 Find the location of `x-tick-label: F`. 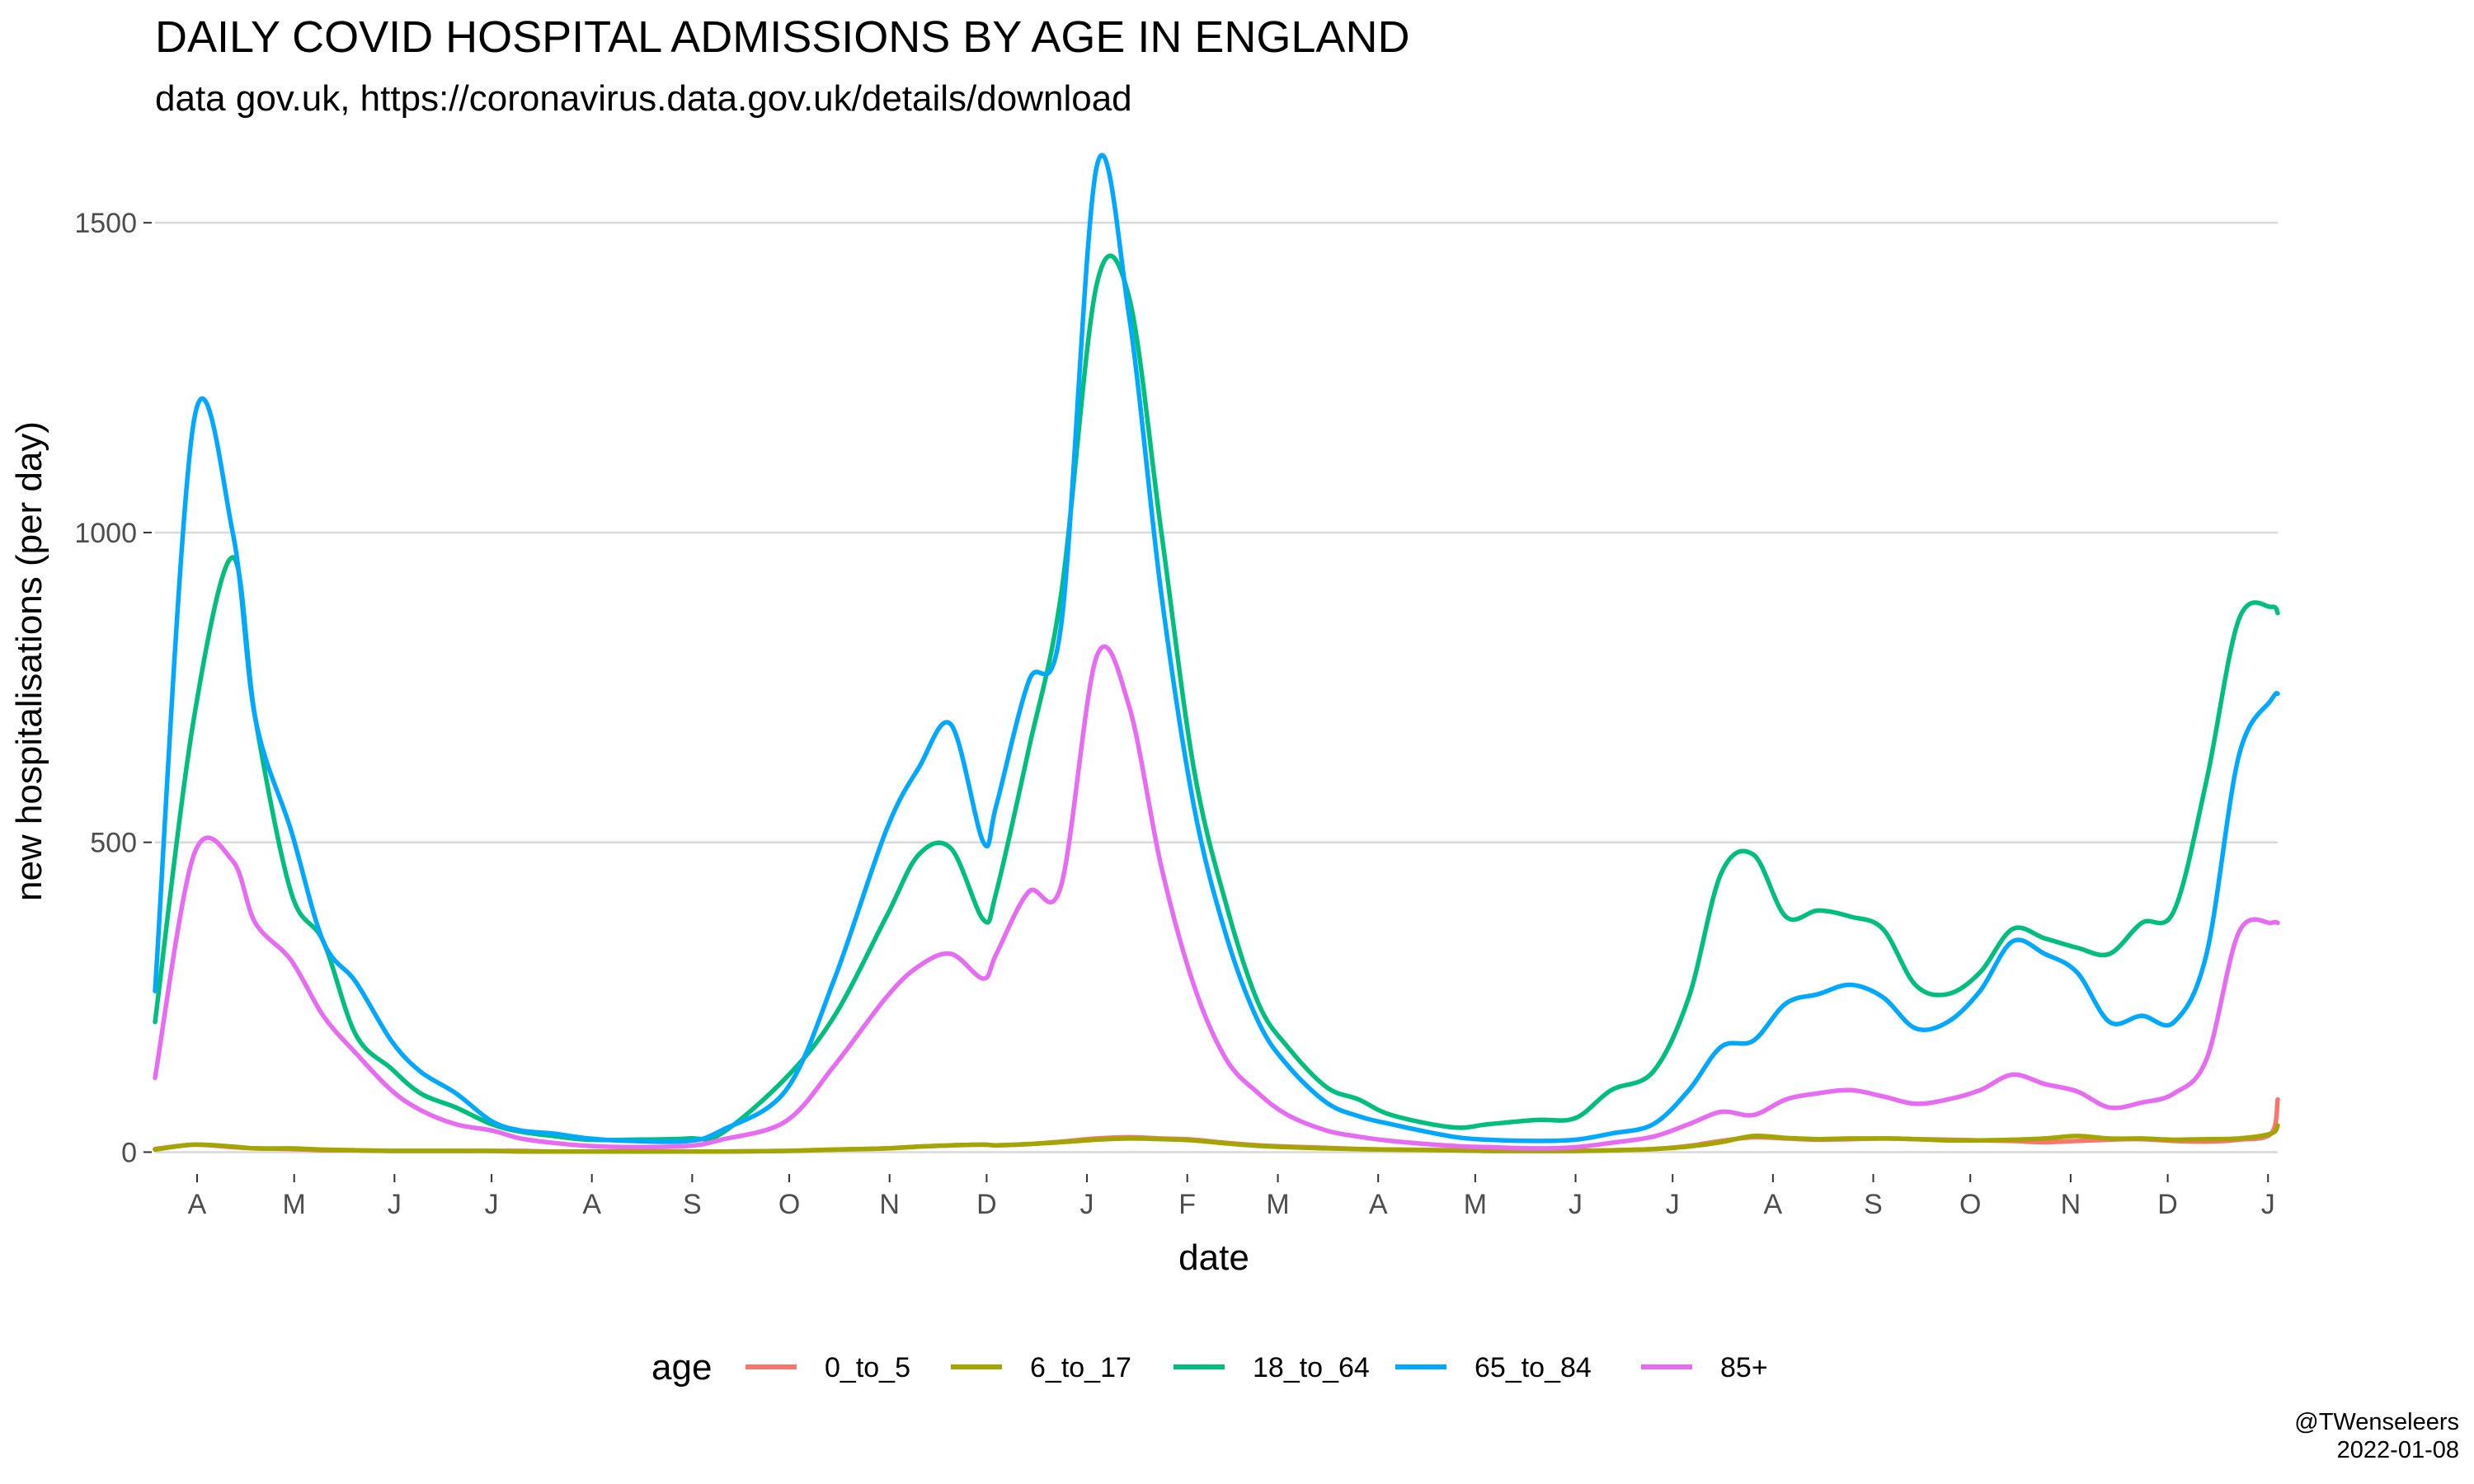

x-tick-label: F is located at coordinates (1187, 1204).